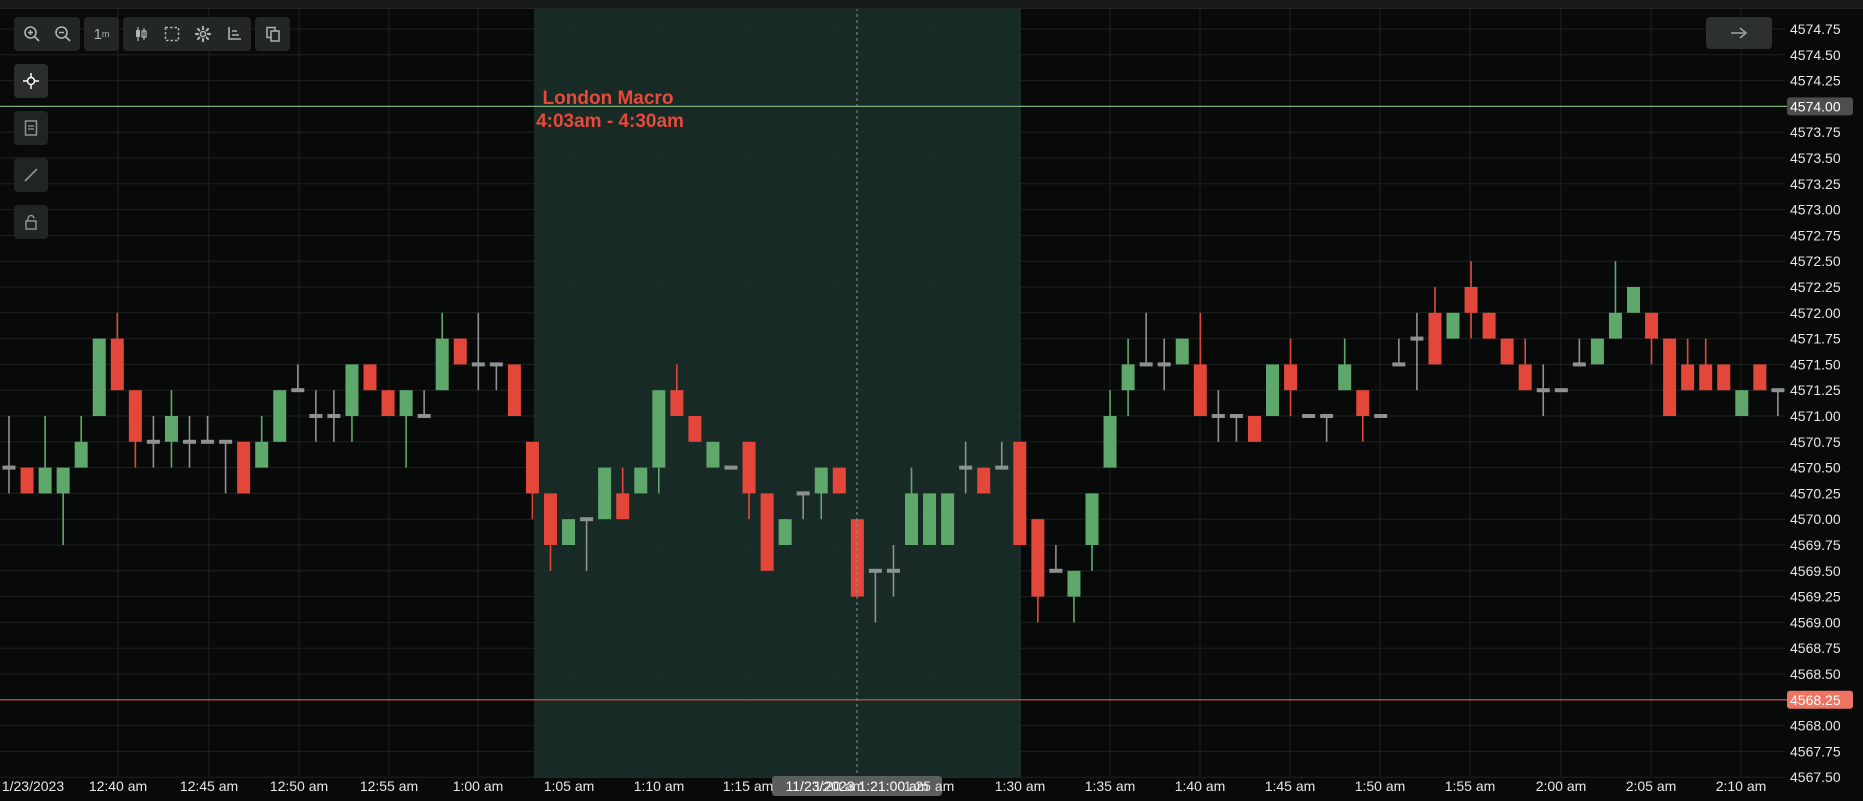 This screenshot has width=1863, height=801. Describe the element at coordinates (202, 34) in the screenshot. I see `settings-button` at that location.